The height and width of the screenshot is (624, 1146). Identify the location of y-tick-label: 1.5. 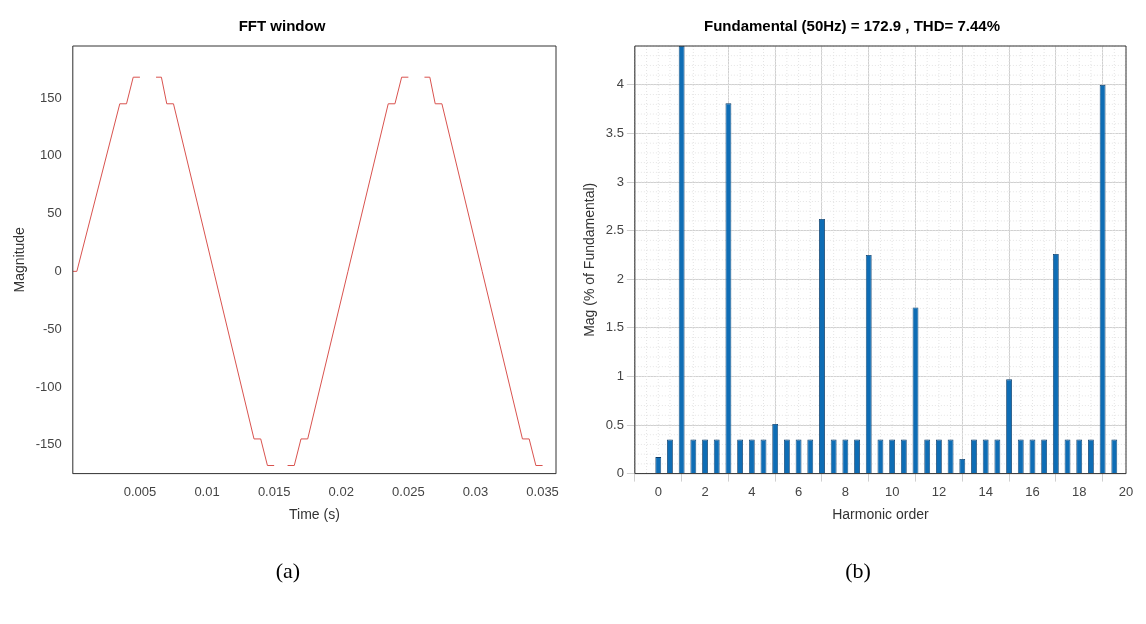
(614, 327).